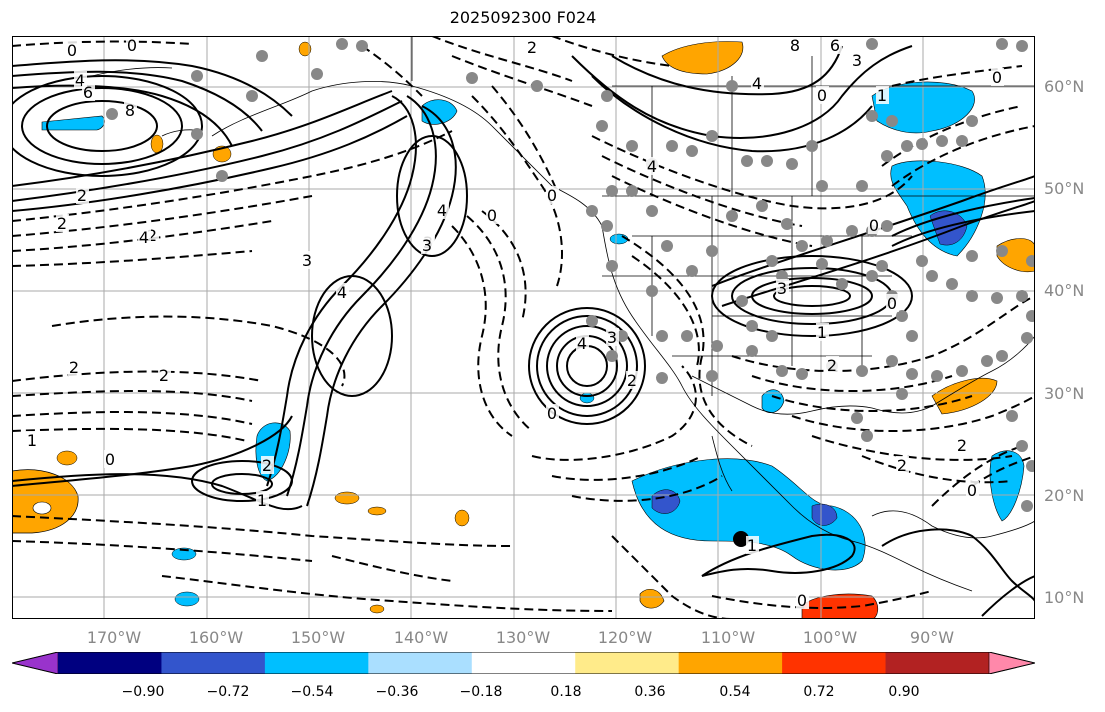 The image size is (1105, 712). Describe the element at coordinates (741, 539) in the screenshot. I see `black-marker` at that location.